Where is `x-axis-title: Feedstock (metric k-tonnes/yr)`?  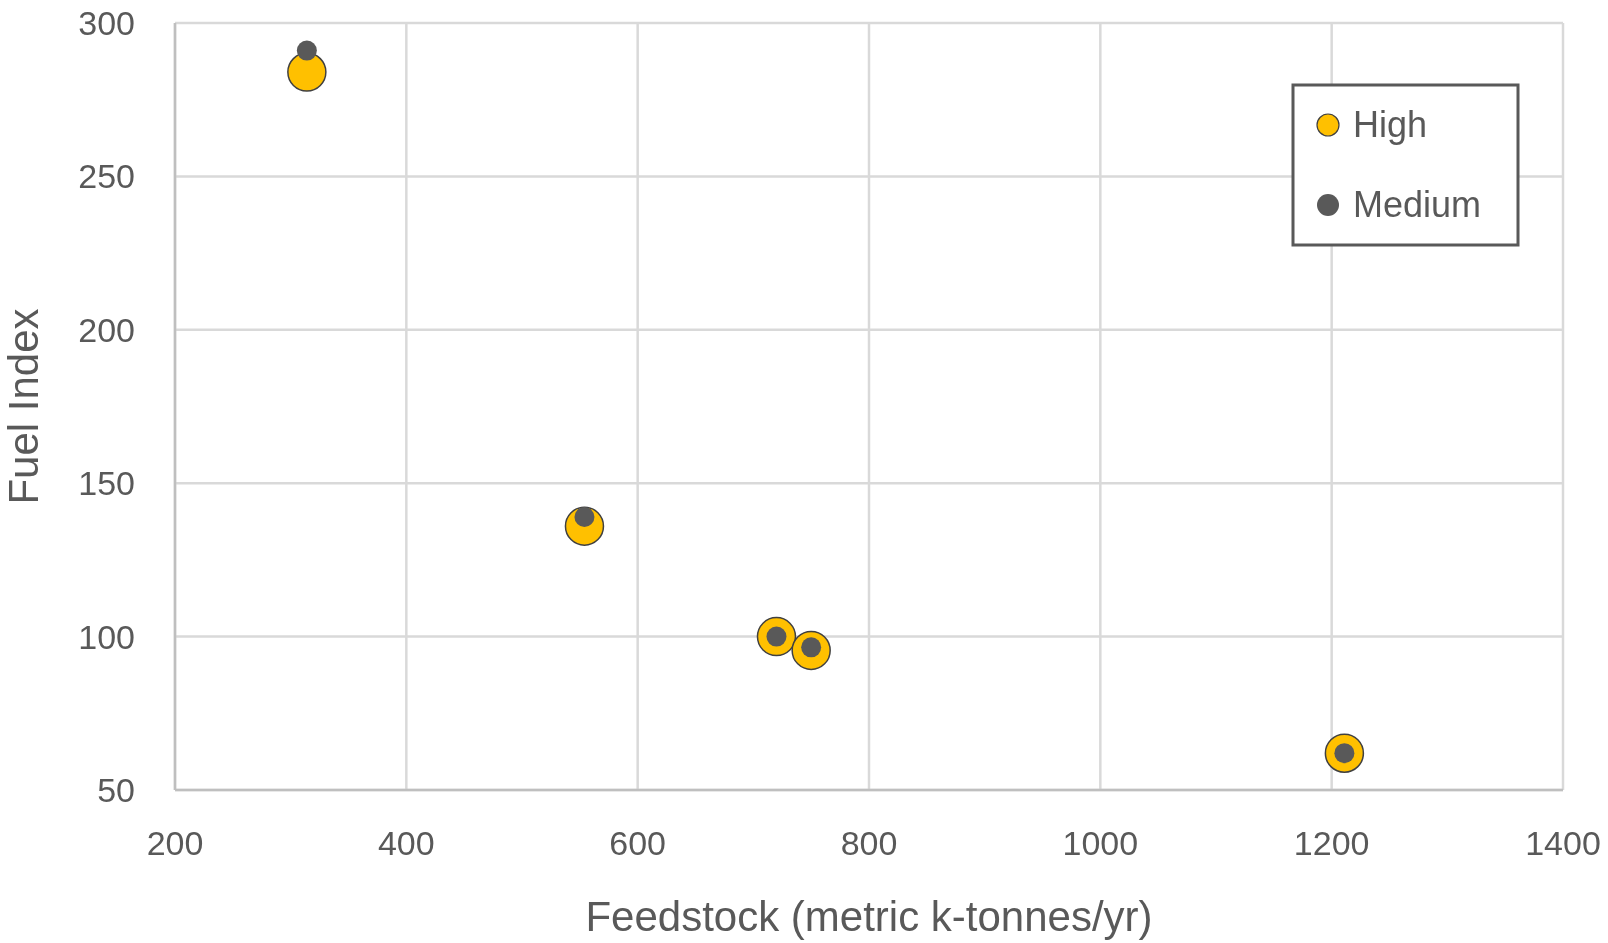 x-axis-title: Feedstock (metric k-tonnes/yr) is located at coordinates (869, 916).